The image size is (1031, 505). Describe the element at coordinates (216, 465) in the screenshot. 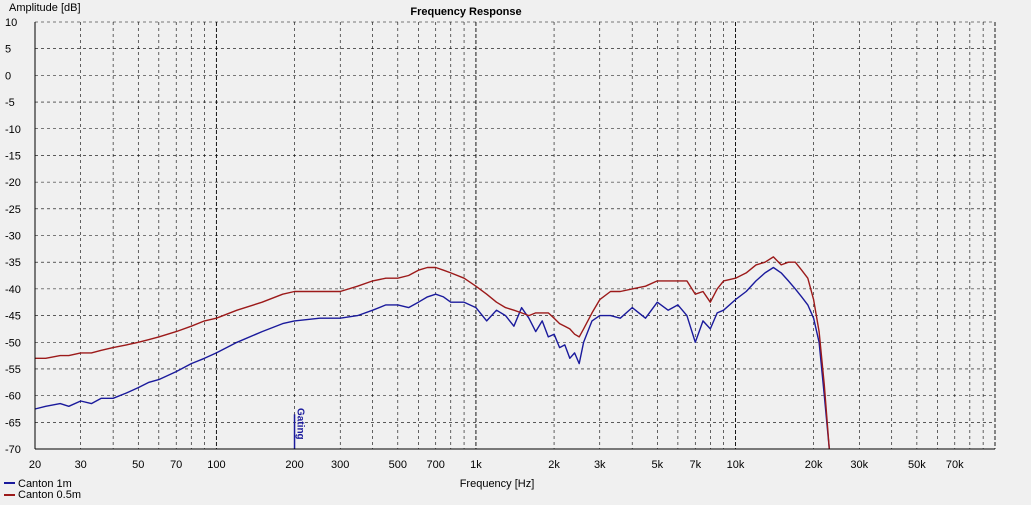

I see `x-tick-label: 100` at that location.